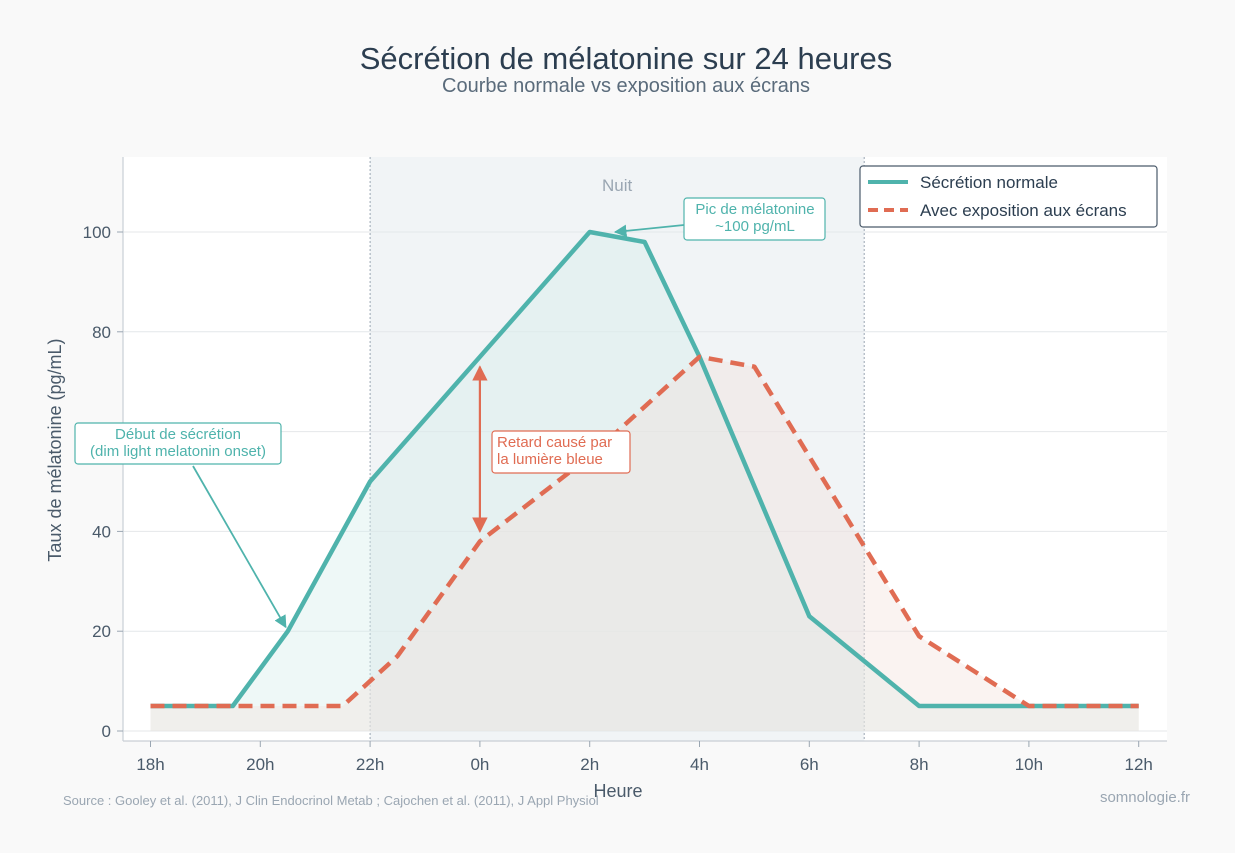 The width and height of the screenshot is (1235, 853). I want to click on legend-box, so click(1008, 196).